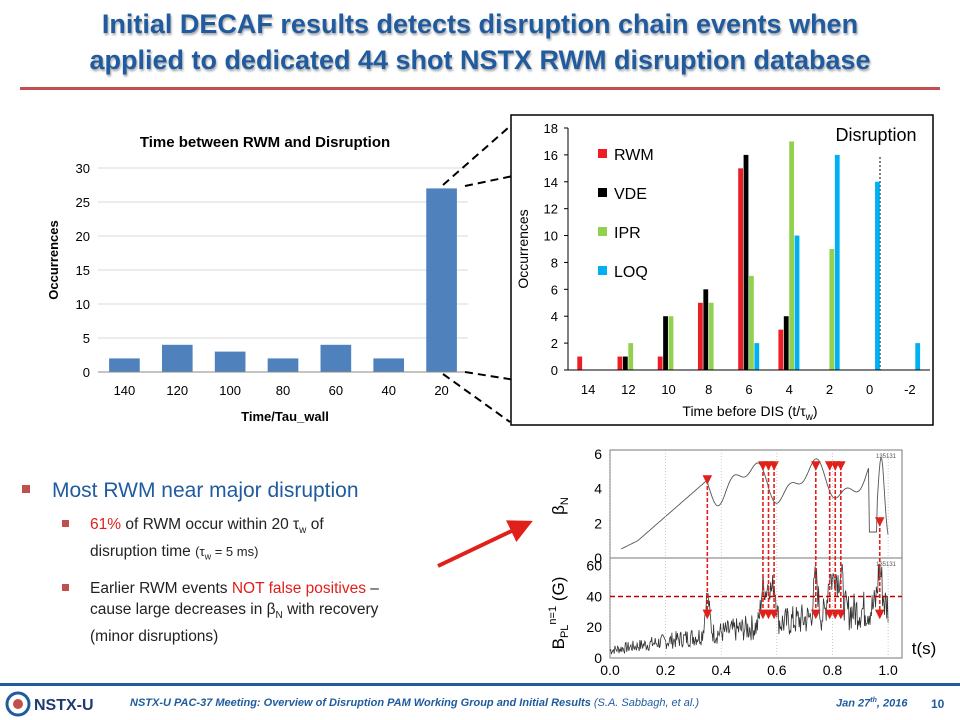 The image size is (960, 720). What do you see at coordinates (708, 389) in the screenshot?
I see `chart2-x-tick-label: 8` at bounding box center [708, 389].